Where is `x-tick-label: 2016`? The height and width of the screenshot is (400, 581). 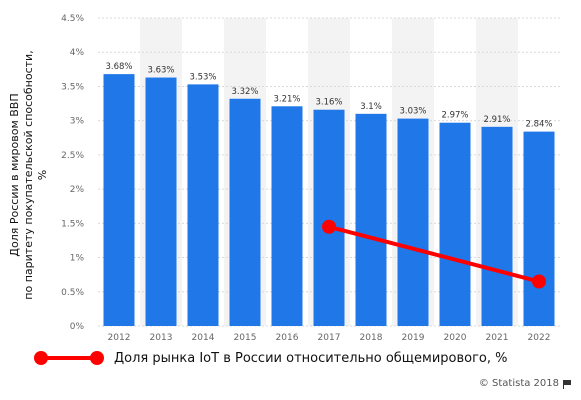 x-tick-label: 2016 is located at coordinates (287, 338).